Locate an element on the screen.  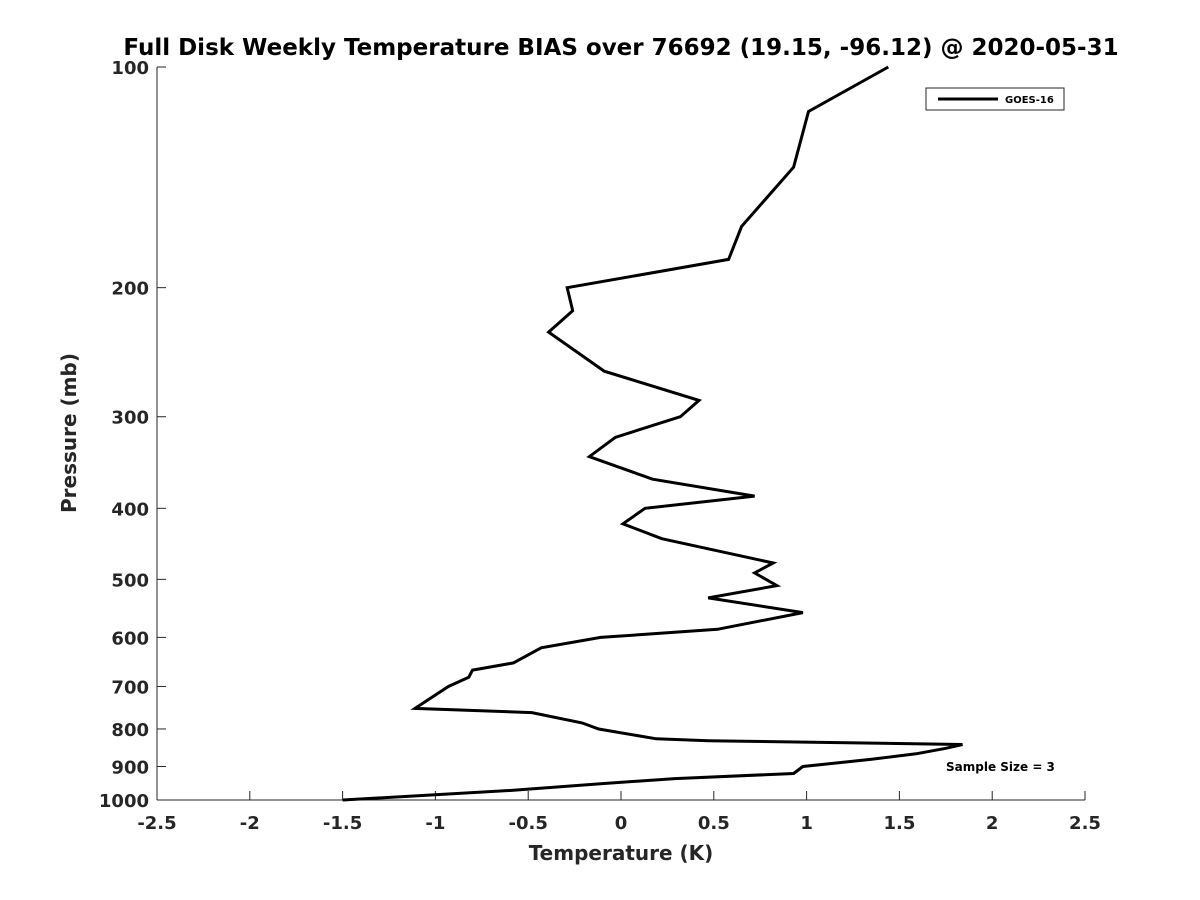
y-tick-label: 300 is located at coordinates (130, 418).